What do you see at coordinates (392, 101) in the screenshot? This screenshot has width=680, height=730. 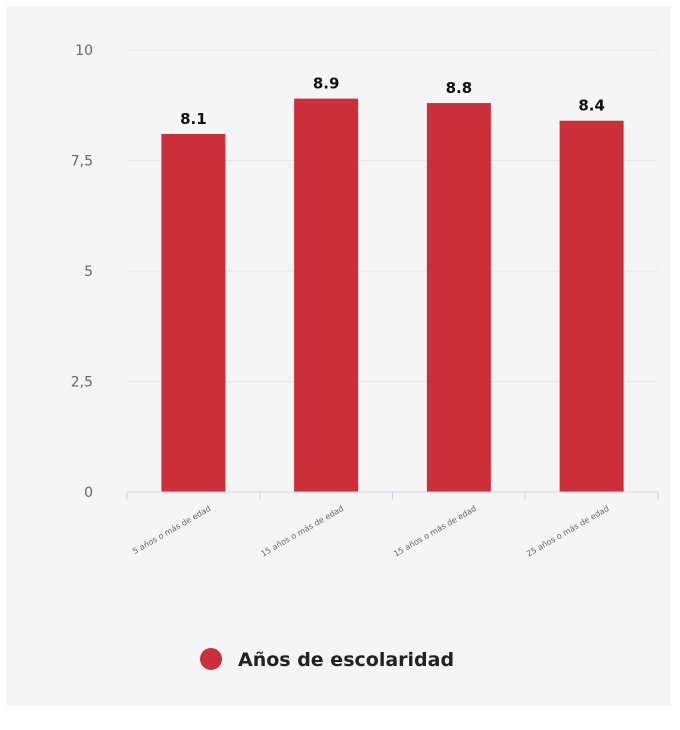 I see `data-labels: 8.1 8.9 8.8 8.4` at bounding box center [392, 101].